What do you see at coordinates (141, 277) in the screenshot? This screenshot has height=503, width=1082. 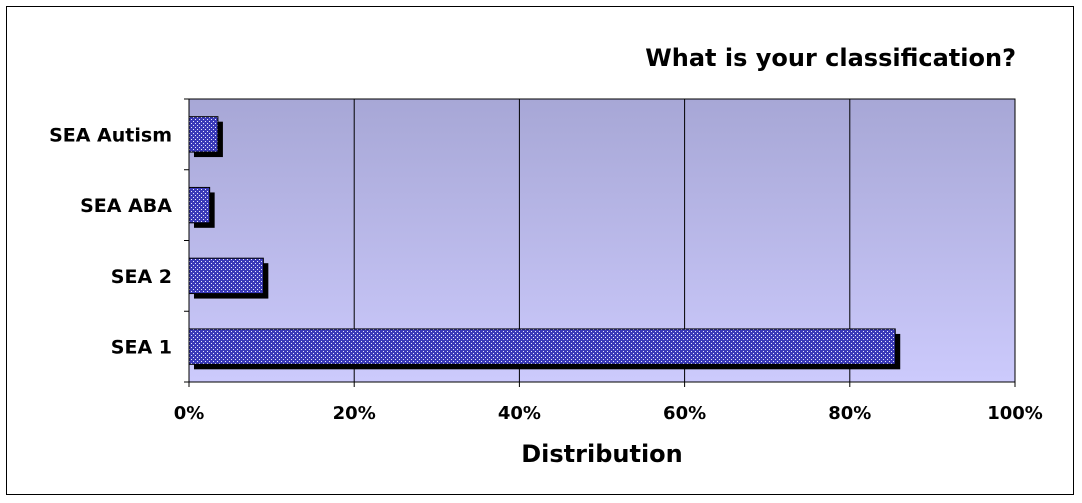 I see `category-label: SEA 2` at bounding box center [141, 277].